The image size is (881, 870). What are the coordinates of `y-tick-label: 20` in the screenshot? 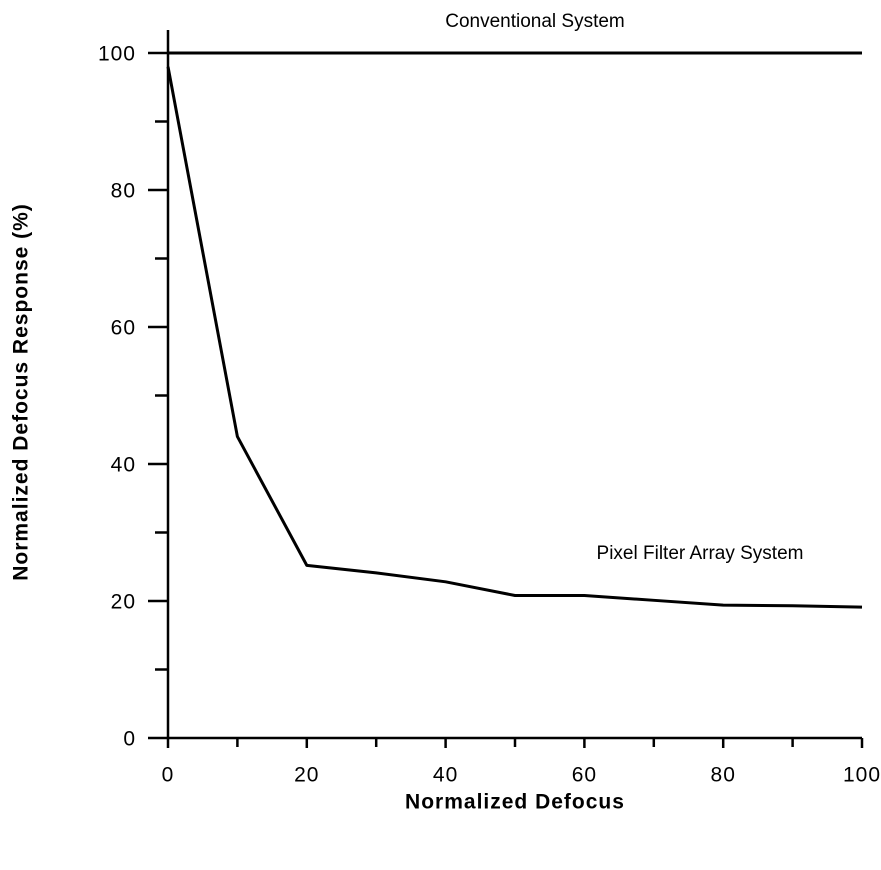 It's located at (123, 602).